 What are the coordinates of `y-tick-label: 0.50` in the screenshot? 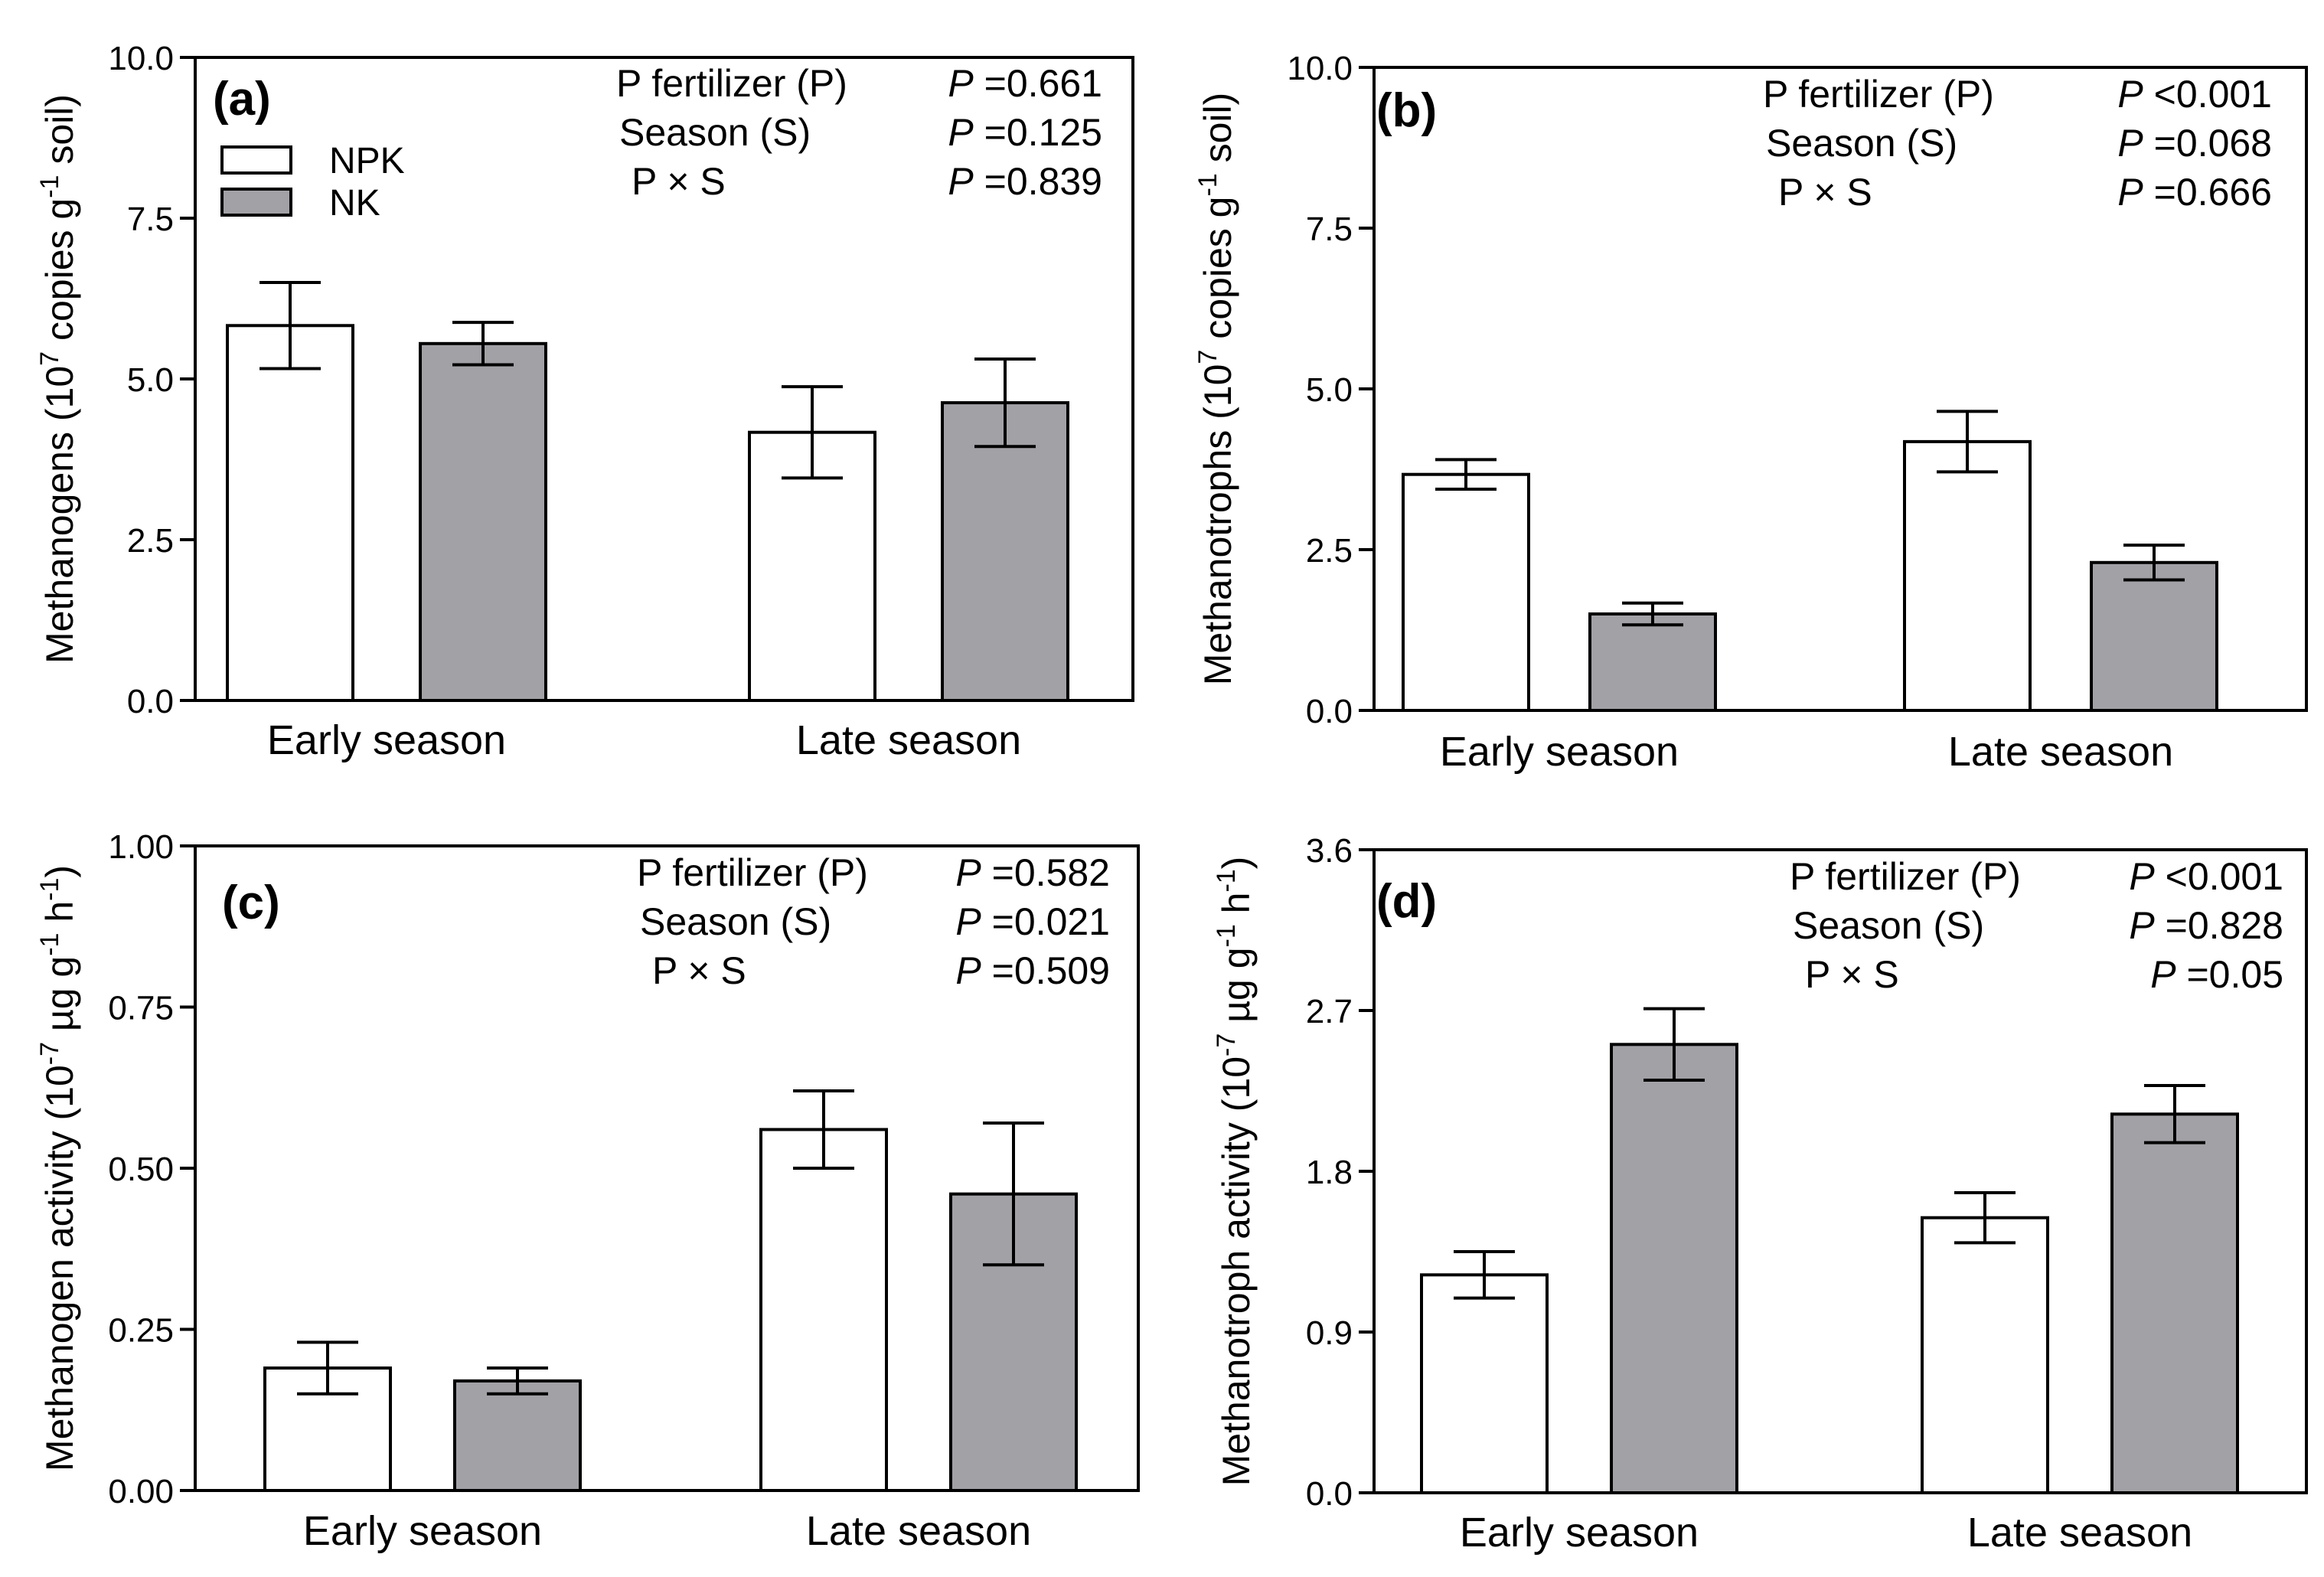 It's located at (141, 1169).